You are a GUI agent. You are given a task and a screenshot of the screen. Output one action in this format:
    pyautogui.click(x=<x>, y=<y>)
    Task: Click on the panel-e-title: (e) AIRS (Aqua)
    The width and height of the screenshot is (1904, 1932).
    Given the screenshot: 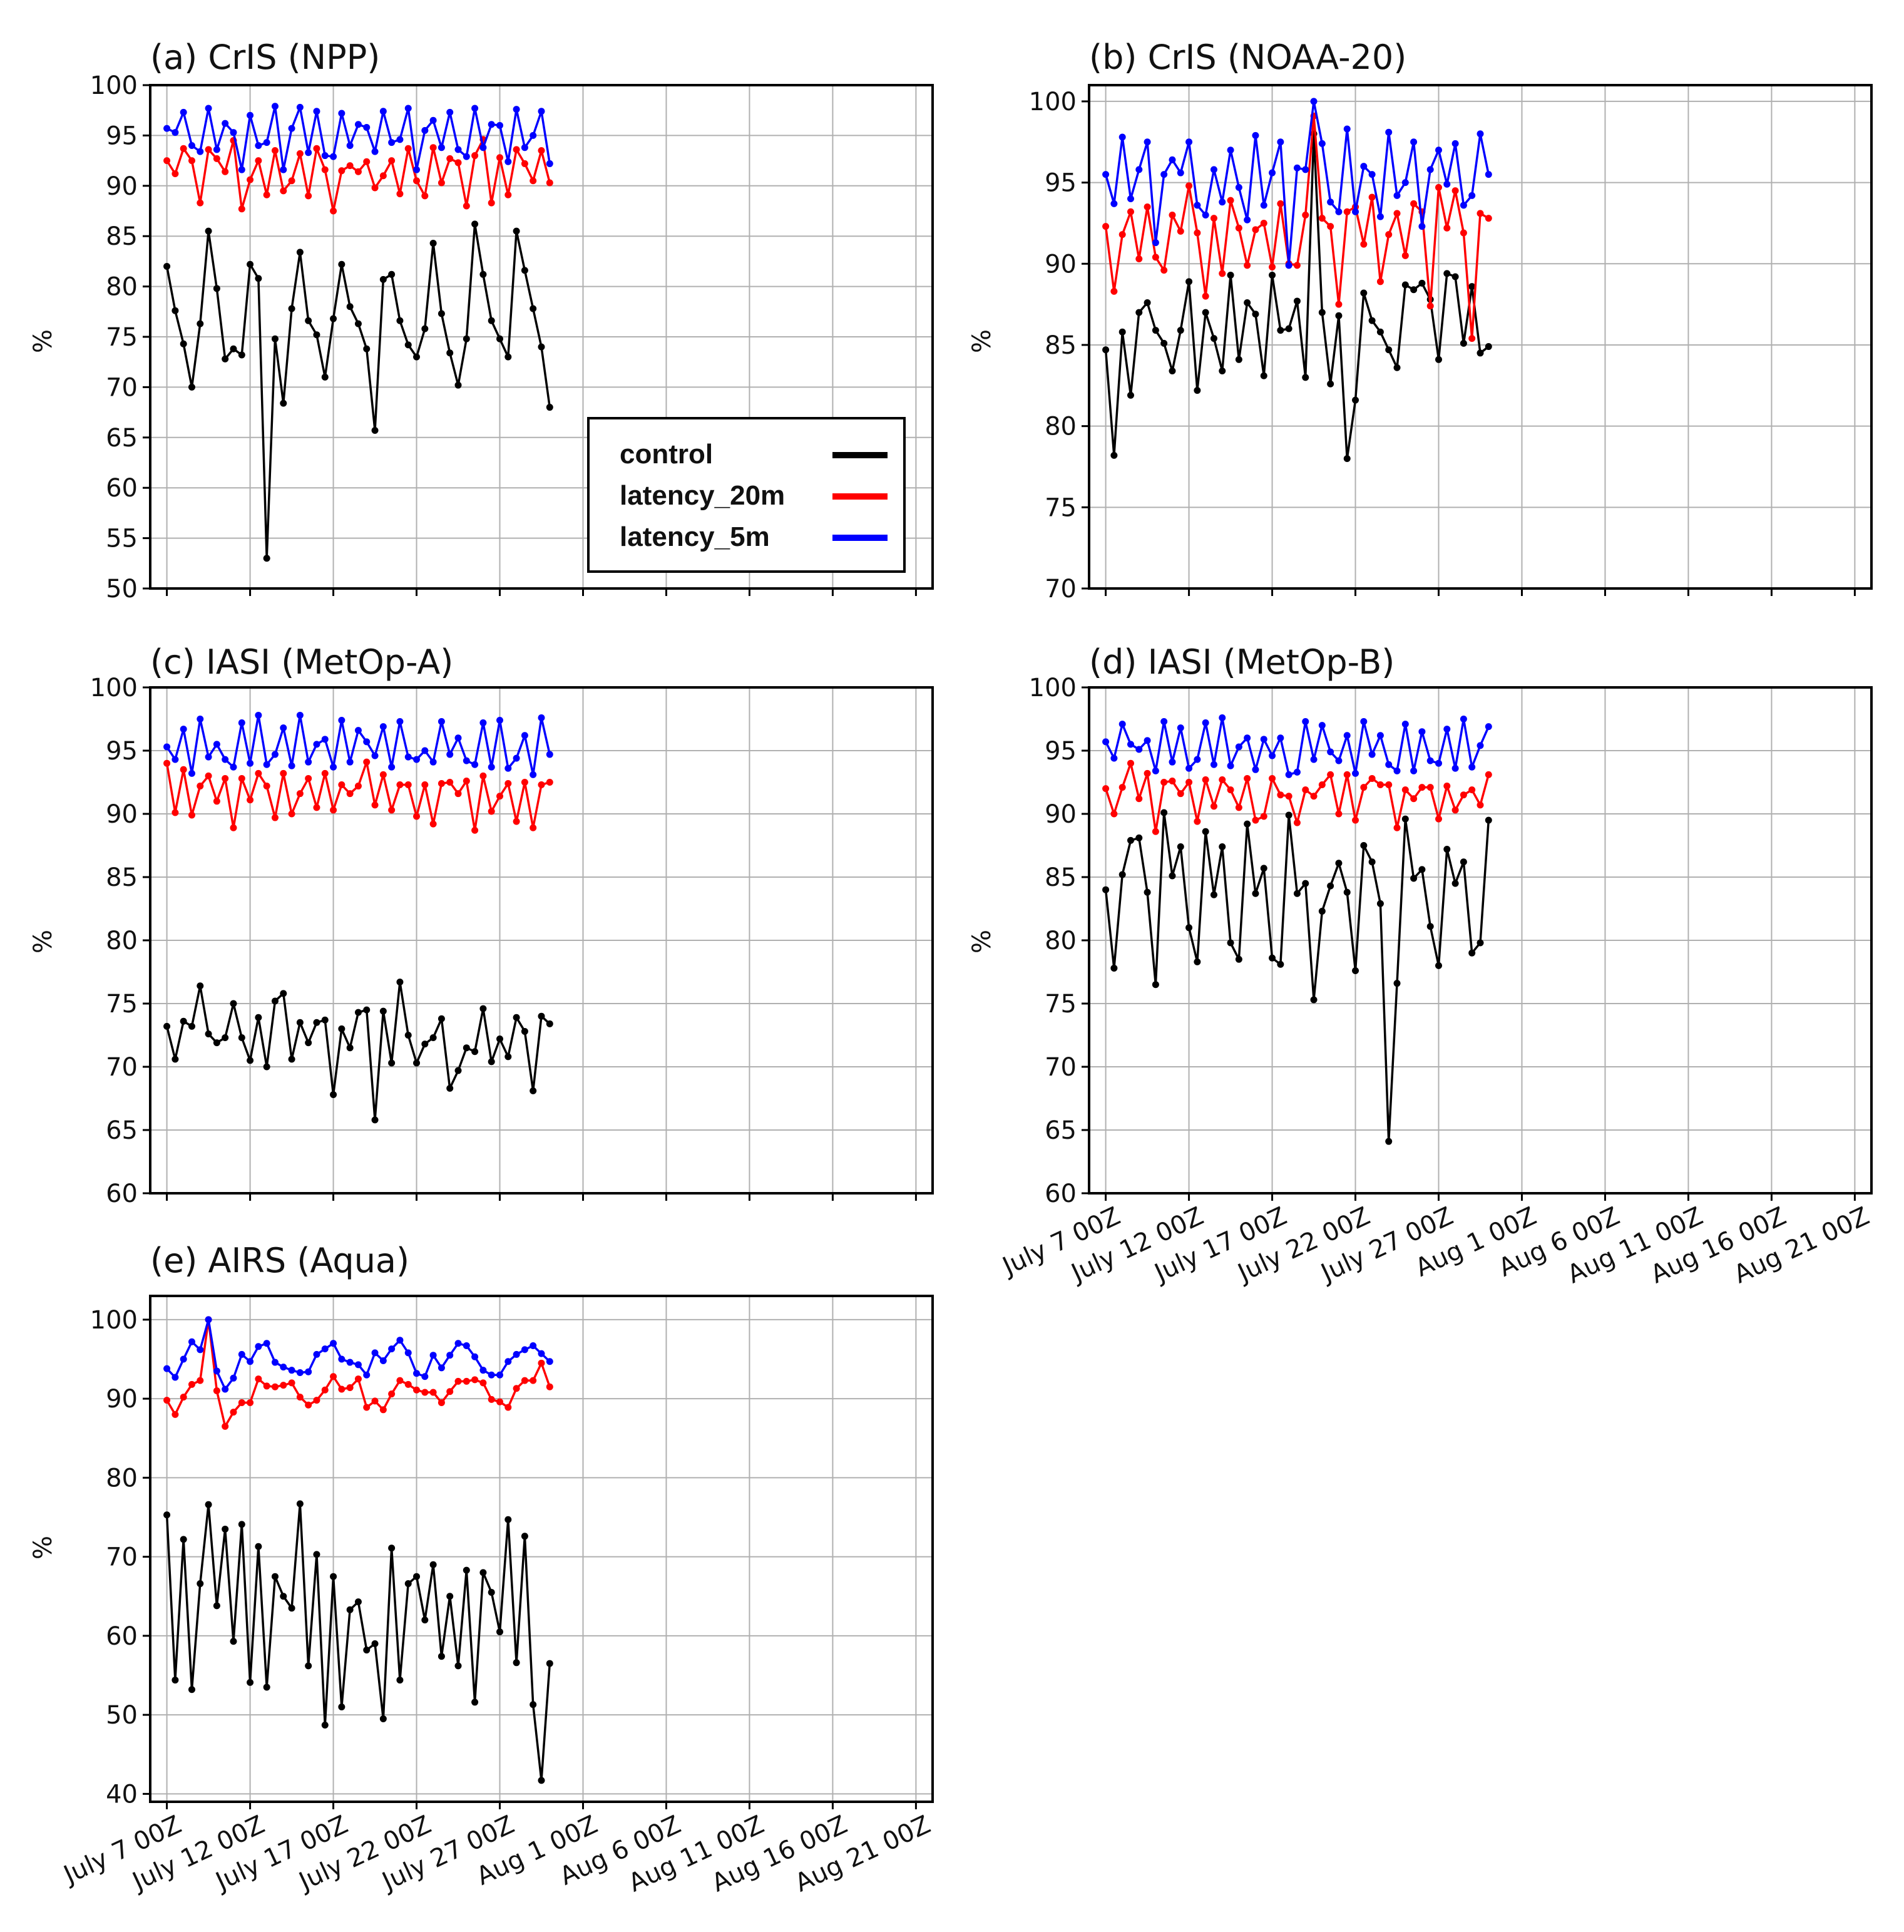 What is the action you would take?
    pyautogui.click(x=279, y=1260)
    